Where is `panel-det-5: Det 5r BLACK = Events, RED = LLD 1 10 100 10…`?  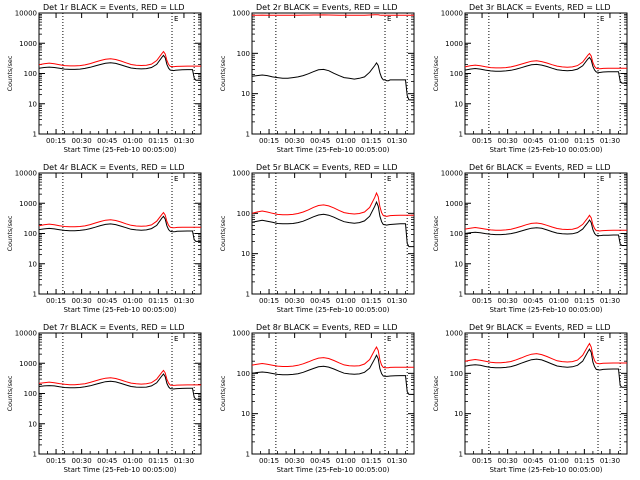 panel-det-5: Det 5r BLACK = Events, RED = LLD 1 10 100 10… is located at coordinates (317, 238).